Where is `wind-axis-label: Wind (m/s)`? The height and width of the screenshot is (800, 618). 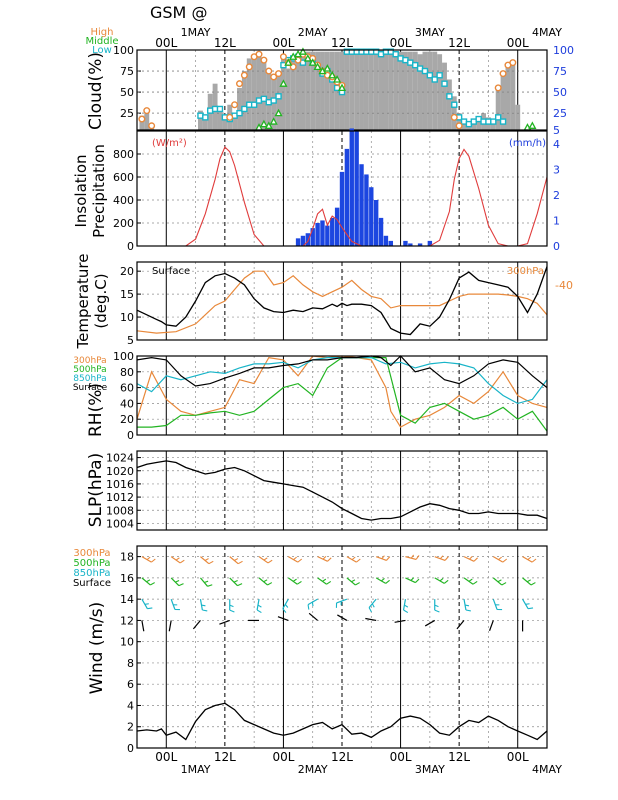 wind-axis-label: Wind (m/s) is located at coordinates (97, 648).